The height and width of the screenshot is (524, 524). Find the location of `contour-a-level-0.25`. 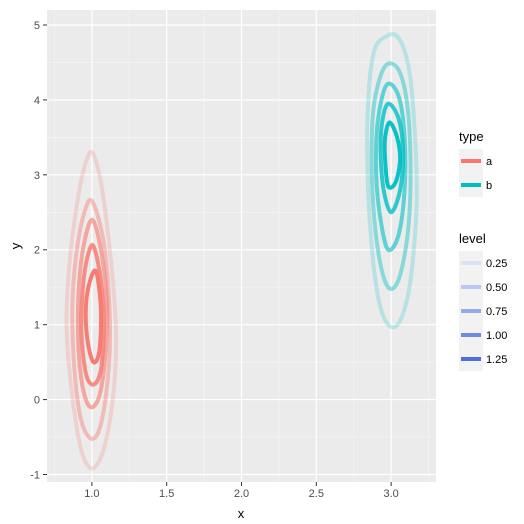

contour-a-level-0.25 is located at coordinates (91, 310).